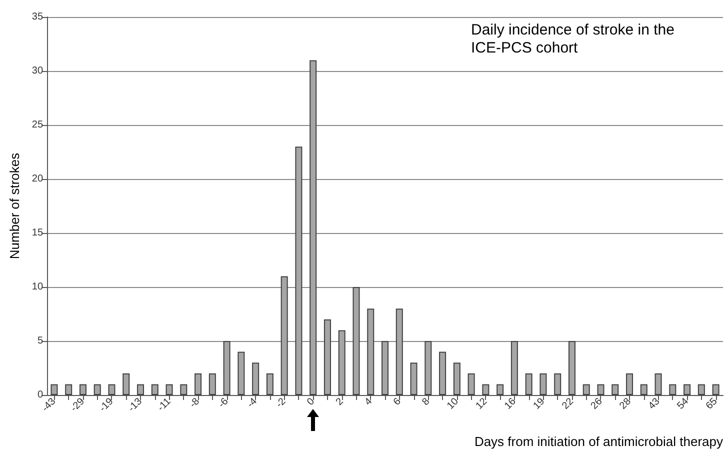  I want to click on x-tick-label: -13, so click(135, 405).